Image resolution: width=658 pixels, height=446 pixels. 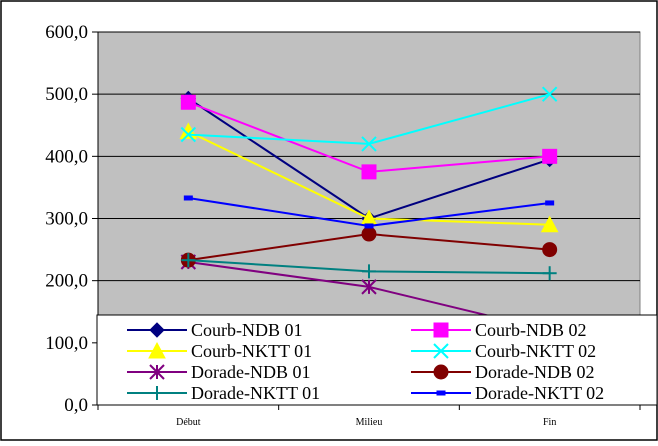 I want to click on y-tick-label: 600,0, so click(x=66, y=32).